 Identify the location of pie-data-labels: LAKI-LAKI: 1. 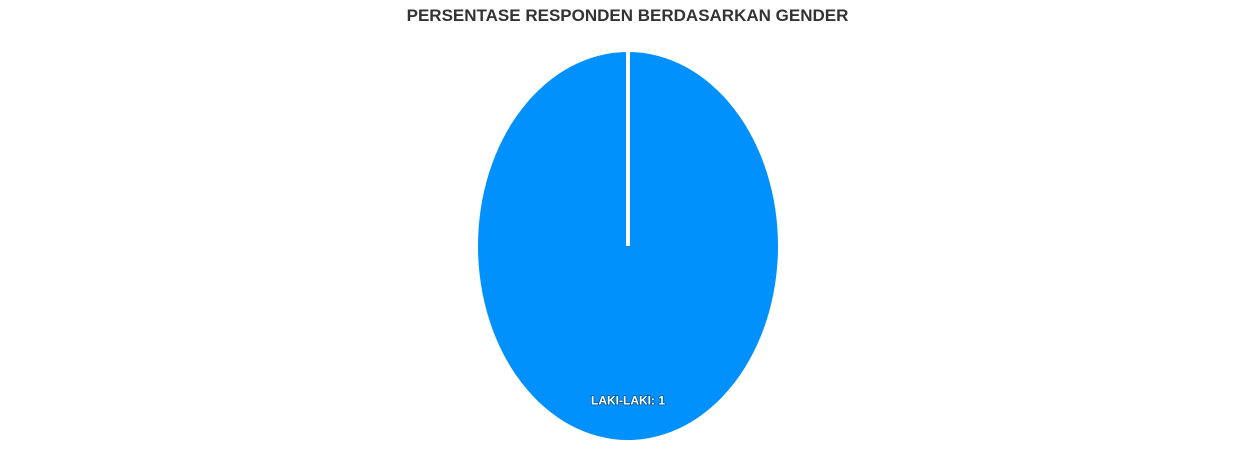
(628, 401).